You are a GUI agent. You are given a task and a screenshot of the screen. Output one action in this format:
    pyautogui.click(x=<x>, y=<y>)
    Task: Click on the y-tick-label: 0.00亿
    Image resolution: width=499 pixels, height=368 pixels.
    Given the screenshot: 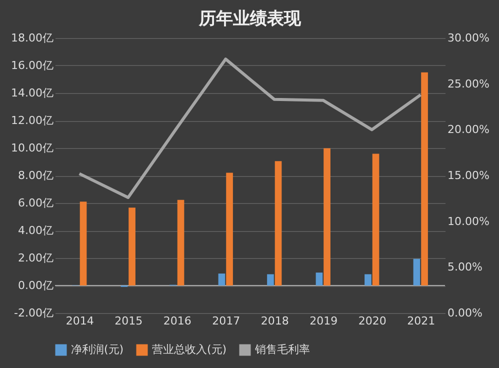 What is the action you would take?
    pyautogui.click(x=36, y=285)
    